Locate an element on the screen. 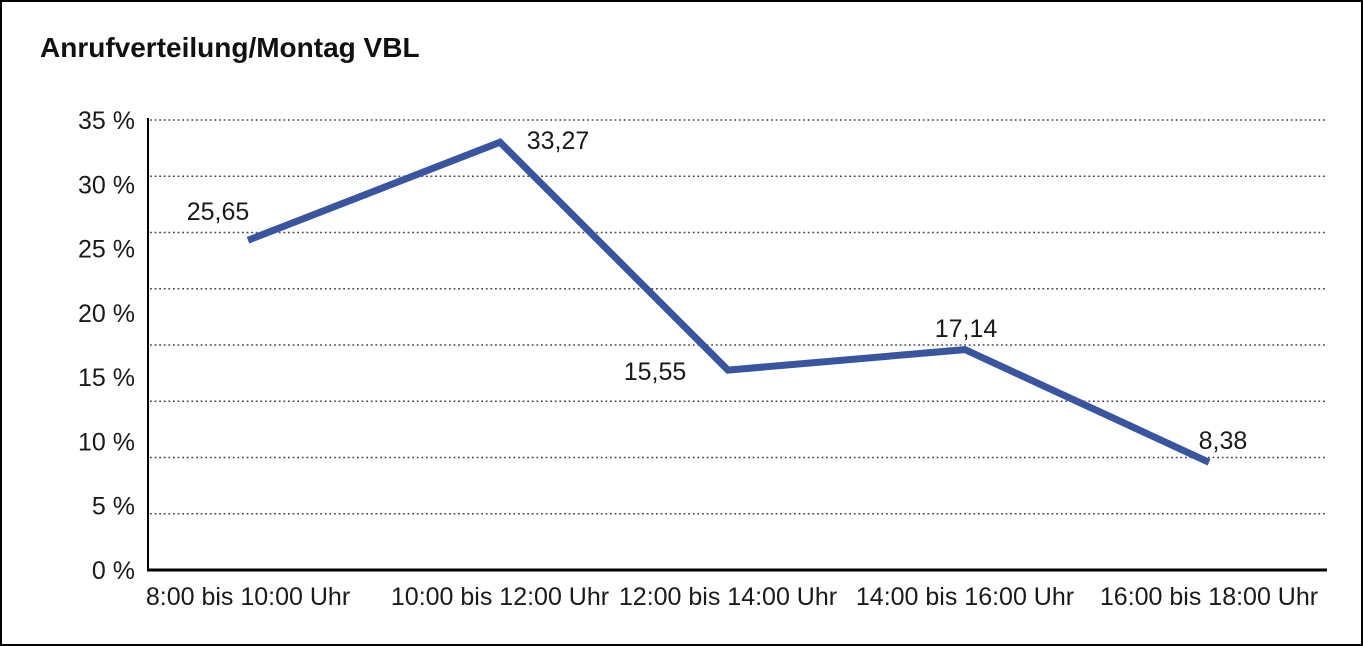 The image size is (1363, 646). x-axis-tick-label: 16:00 bis 18:00 Uhr is located at coordinates (1209, 597).